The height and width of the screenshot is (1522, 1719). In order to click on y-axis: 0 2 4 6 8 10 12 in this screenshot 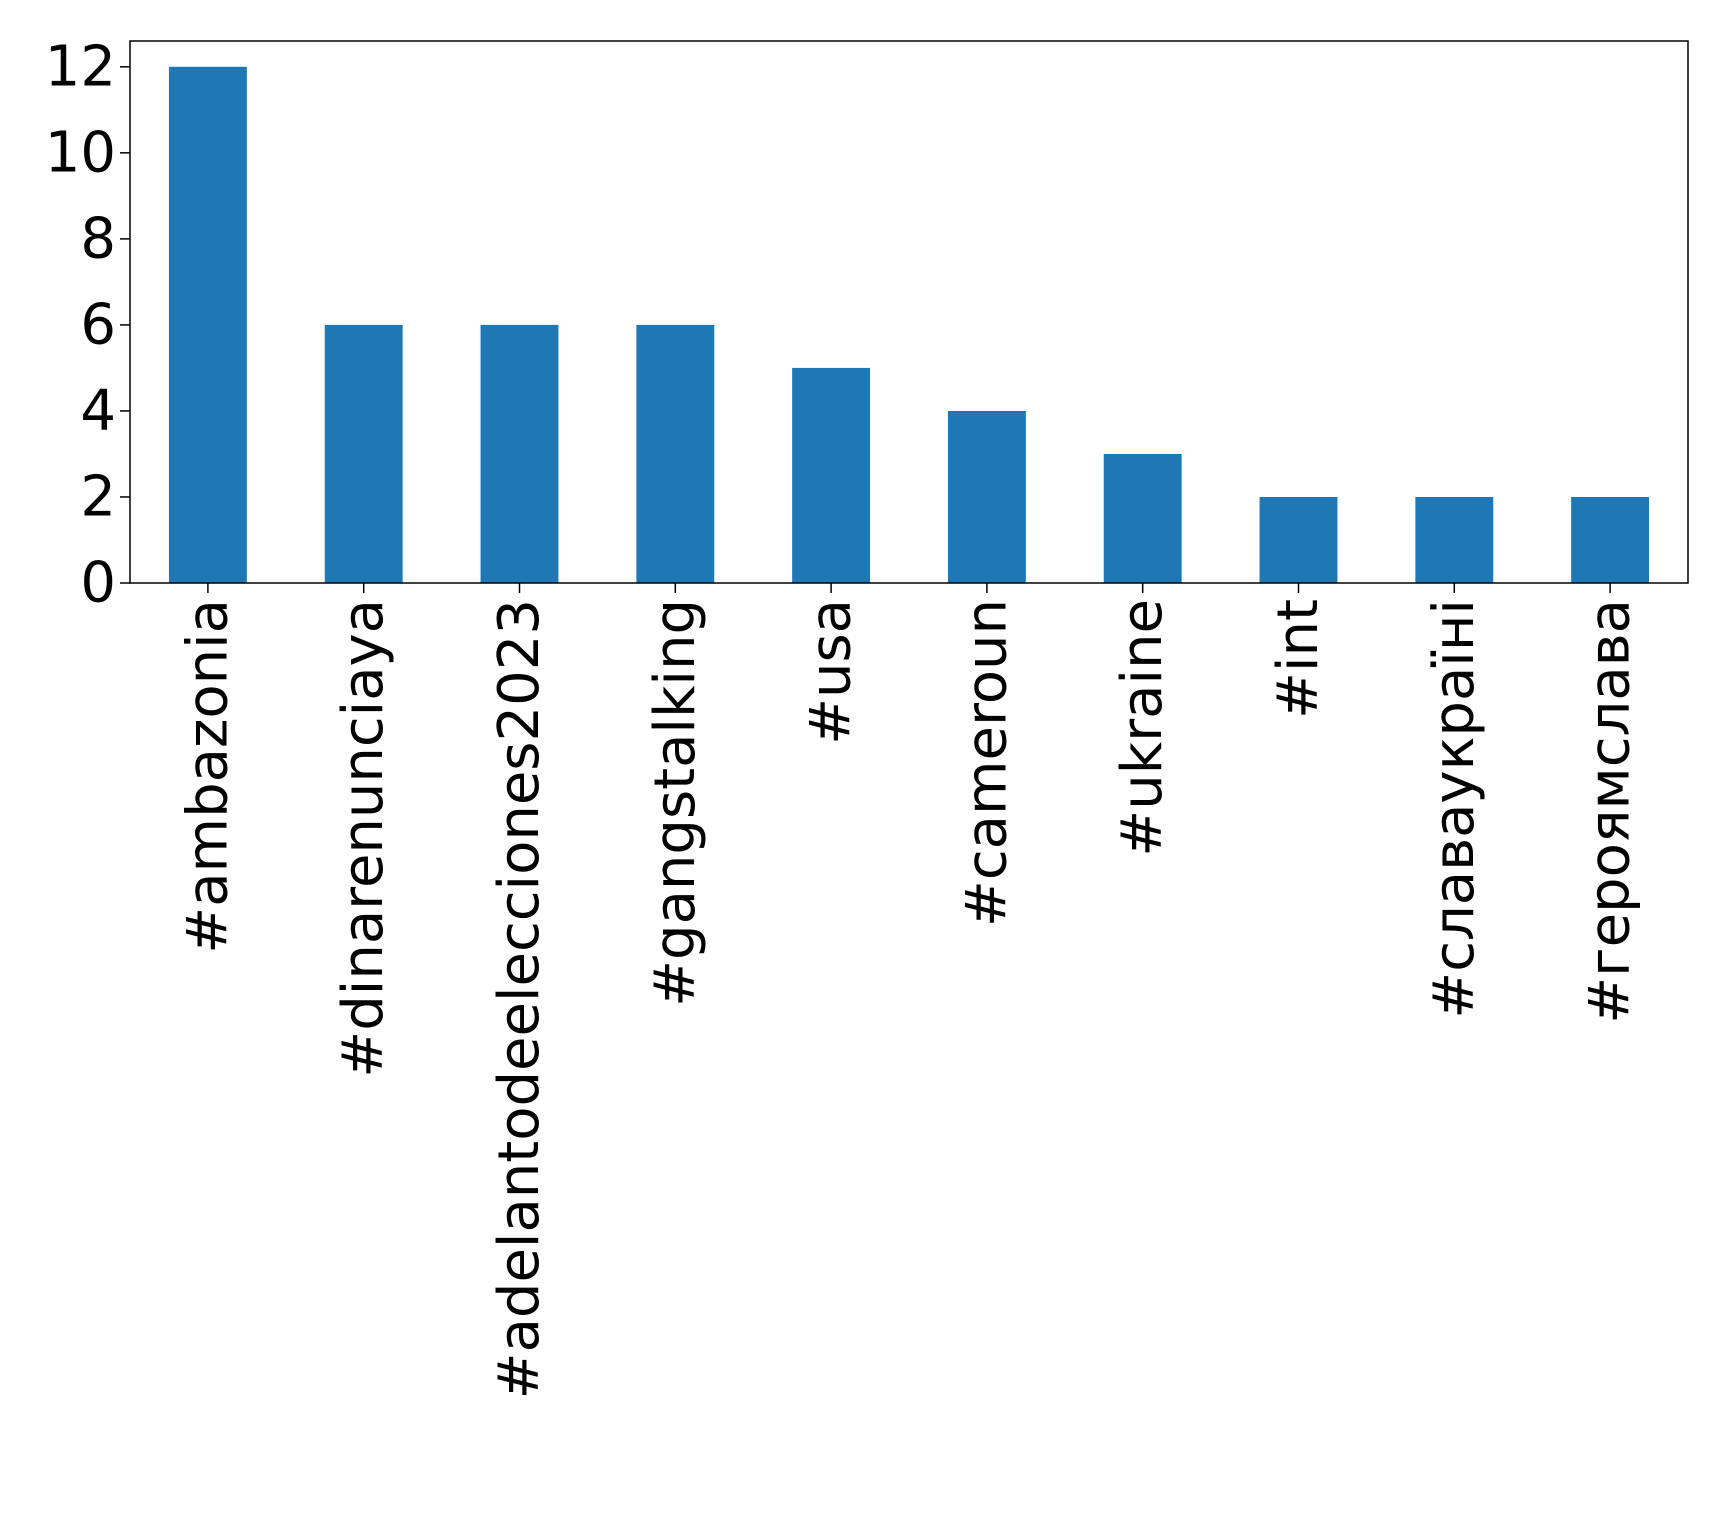, I will do `click(87, 325)`.